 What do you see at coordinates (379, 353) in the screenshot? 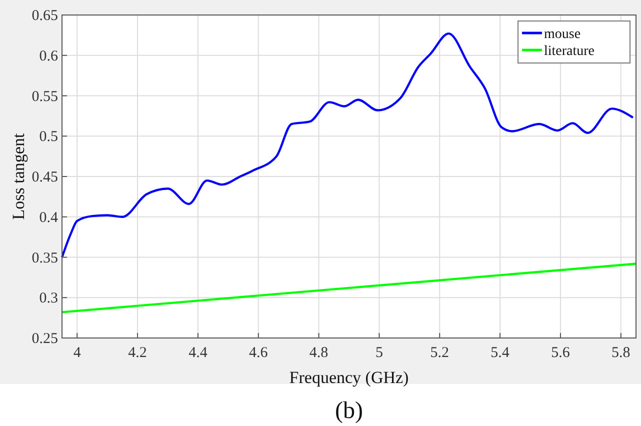
I see `x-tick-label: 5` at bounding box center [379, 353].